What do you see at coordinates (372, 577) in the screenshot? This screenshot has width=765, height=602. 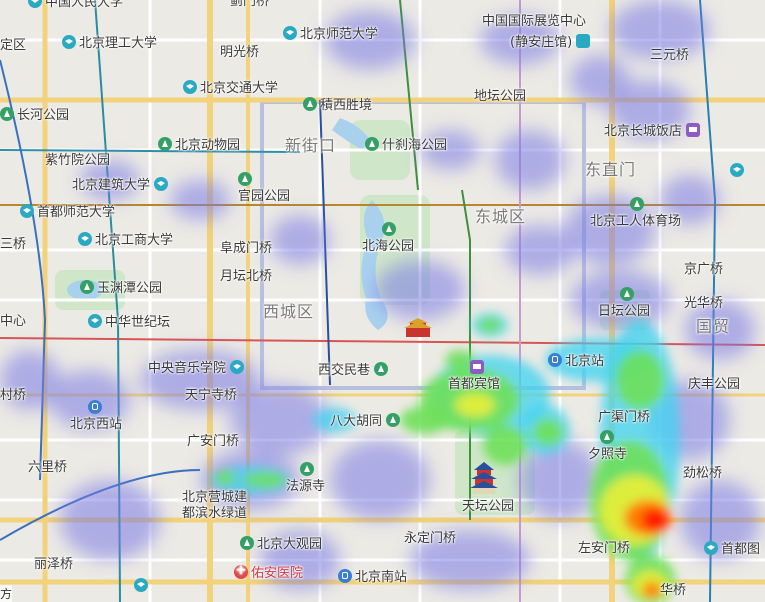 I see `label-beijingnan: 北京南站` at bounding box center [372, 577].